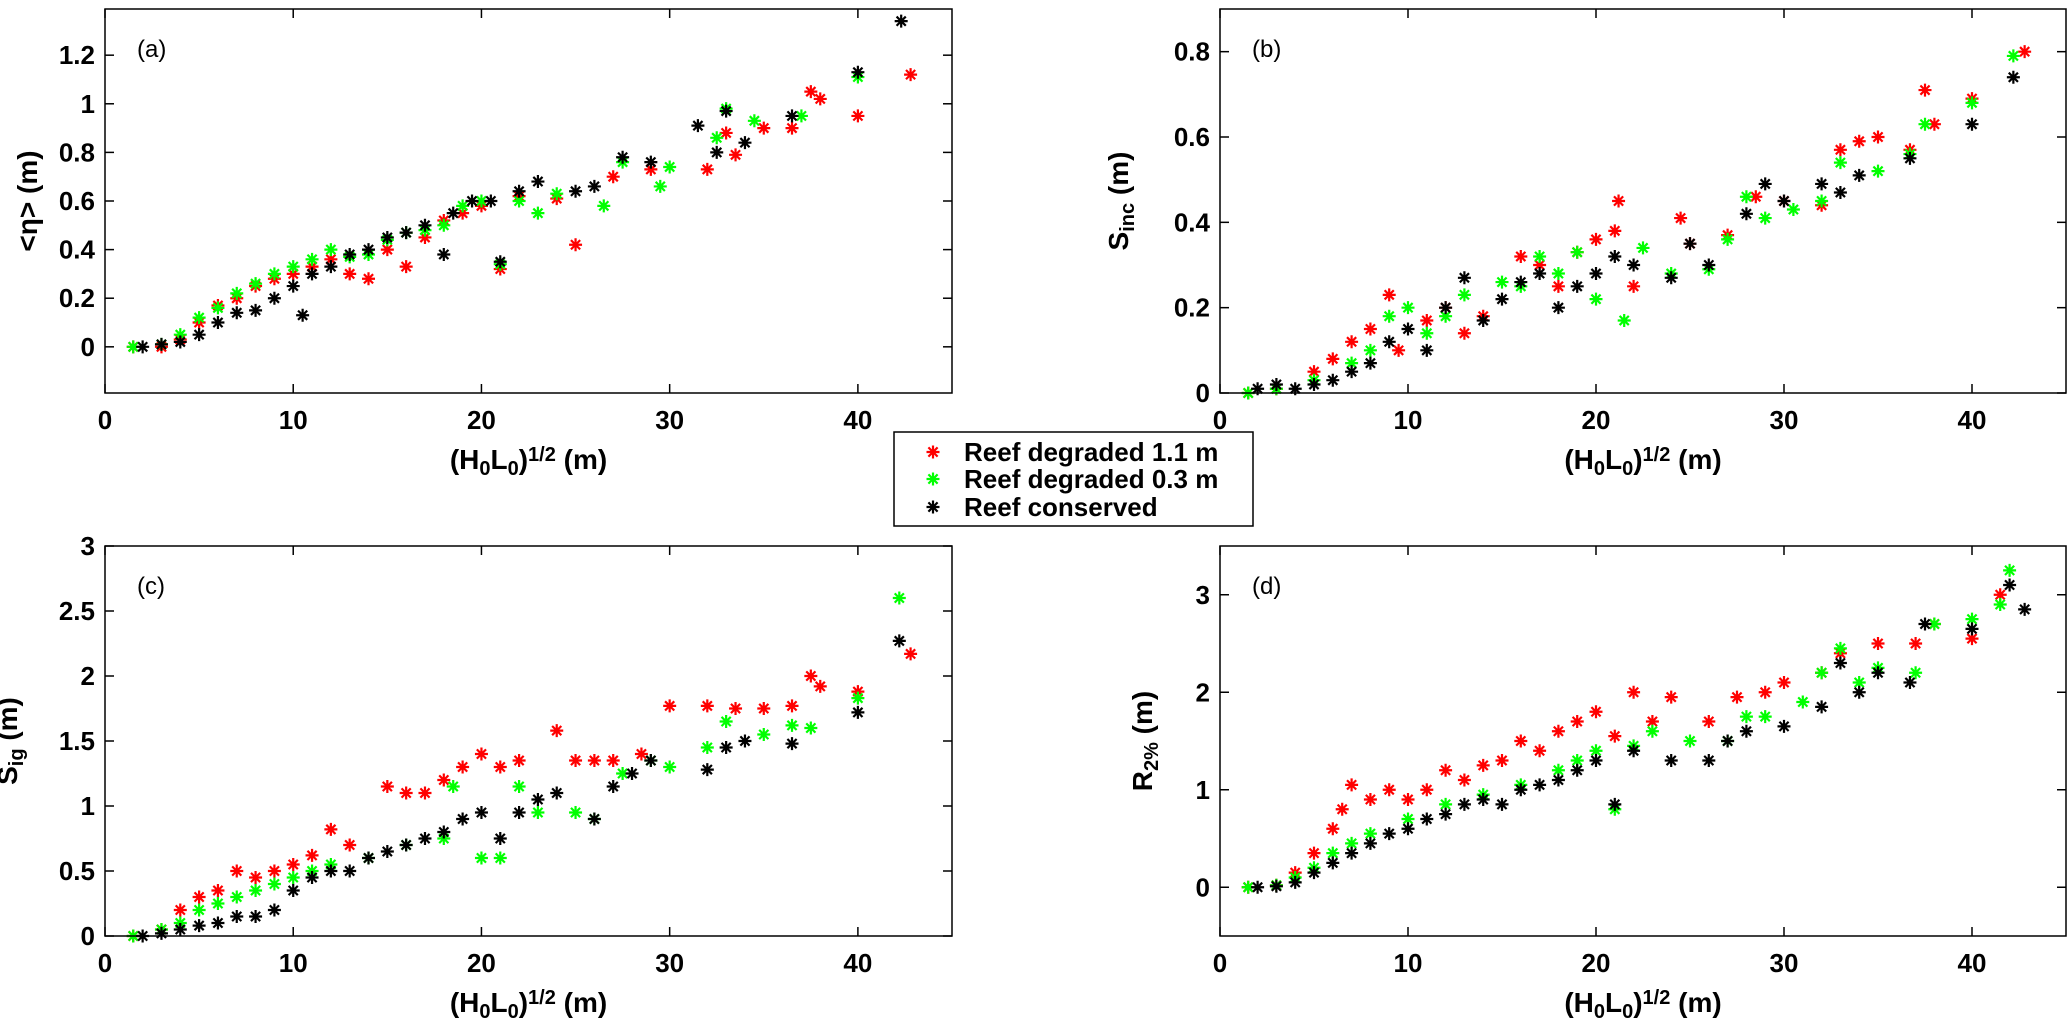 This screenshot has width=2067, height=1033. I want to click on legend-asterisk-icon, so click(933, 507).